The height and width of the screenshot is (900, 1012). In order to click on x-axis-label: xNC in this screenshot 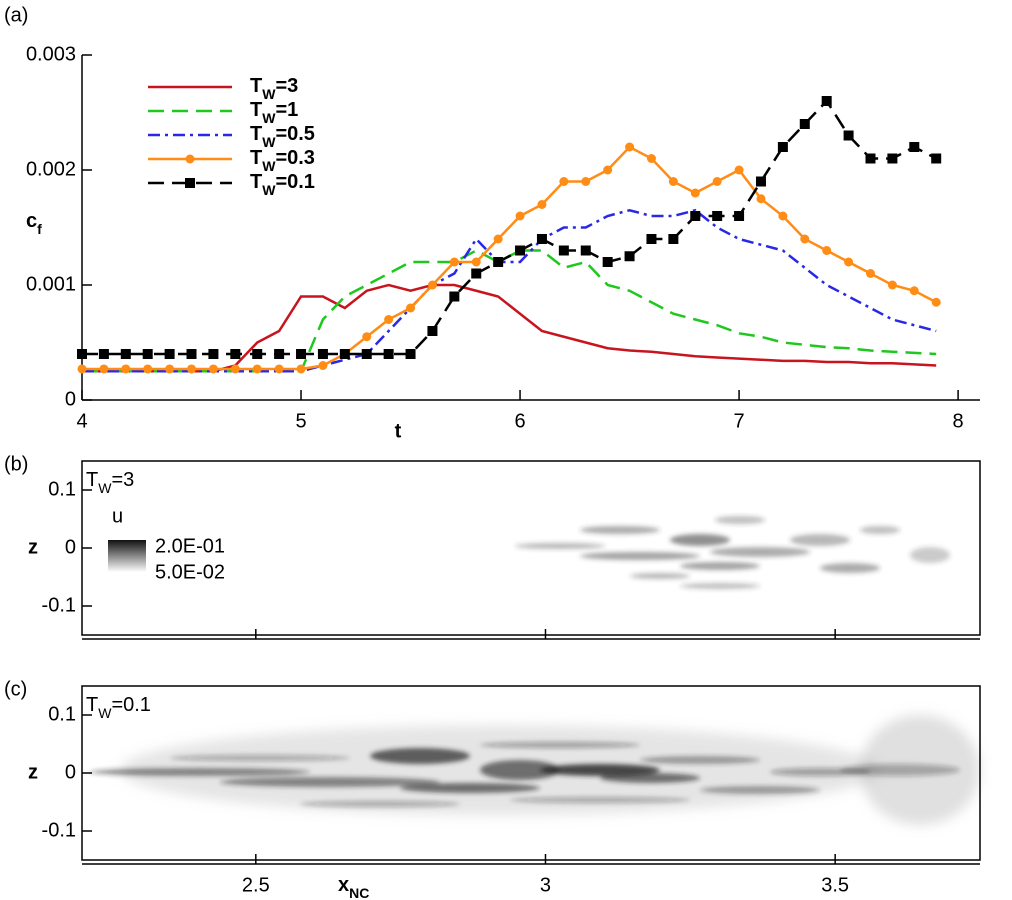, I will do `click(353, 887)`.